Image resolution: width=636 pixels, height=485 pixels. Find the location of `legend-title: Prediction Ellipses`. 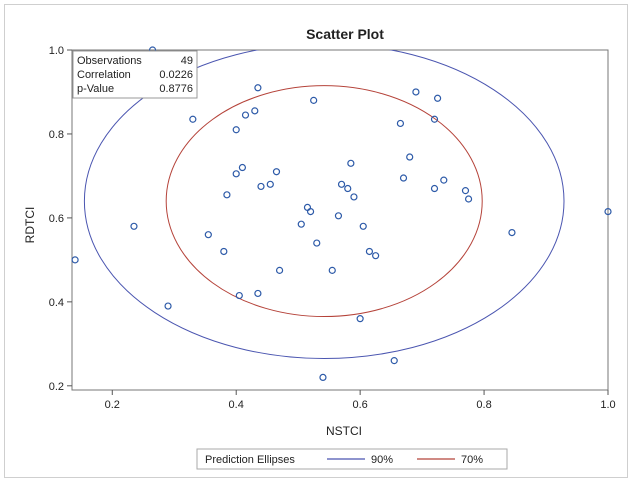

legend-title: Prediction Ellipses is located at coordinates (250, 460).